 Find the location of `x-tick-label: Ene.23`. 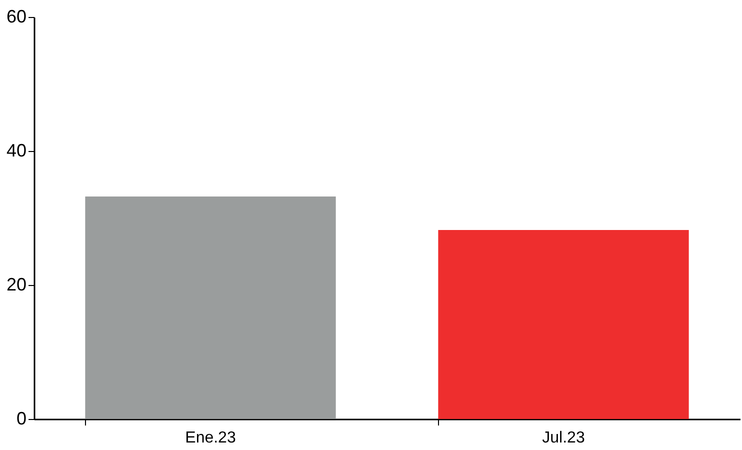

x-tick-label: Ene.23 is located at coordinates (210, 438).